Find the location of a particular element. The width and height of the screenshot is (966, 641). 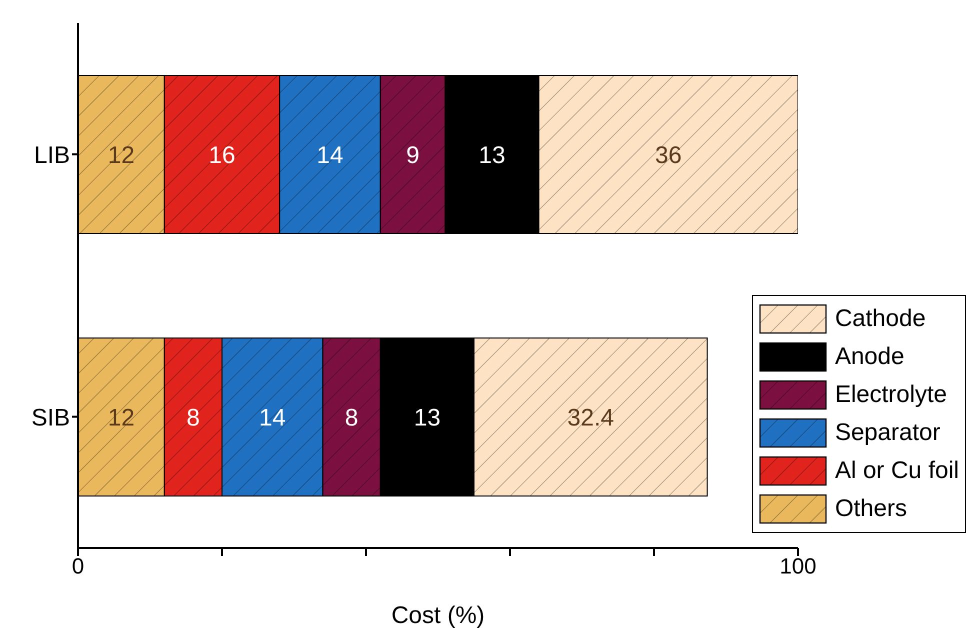

legend-label: Al or Cu foil is located at coordinates (896, 471).